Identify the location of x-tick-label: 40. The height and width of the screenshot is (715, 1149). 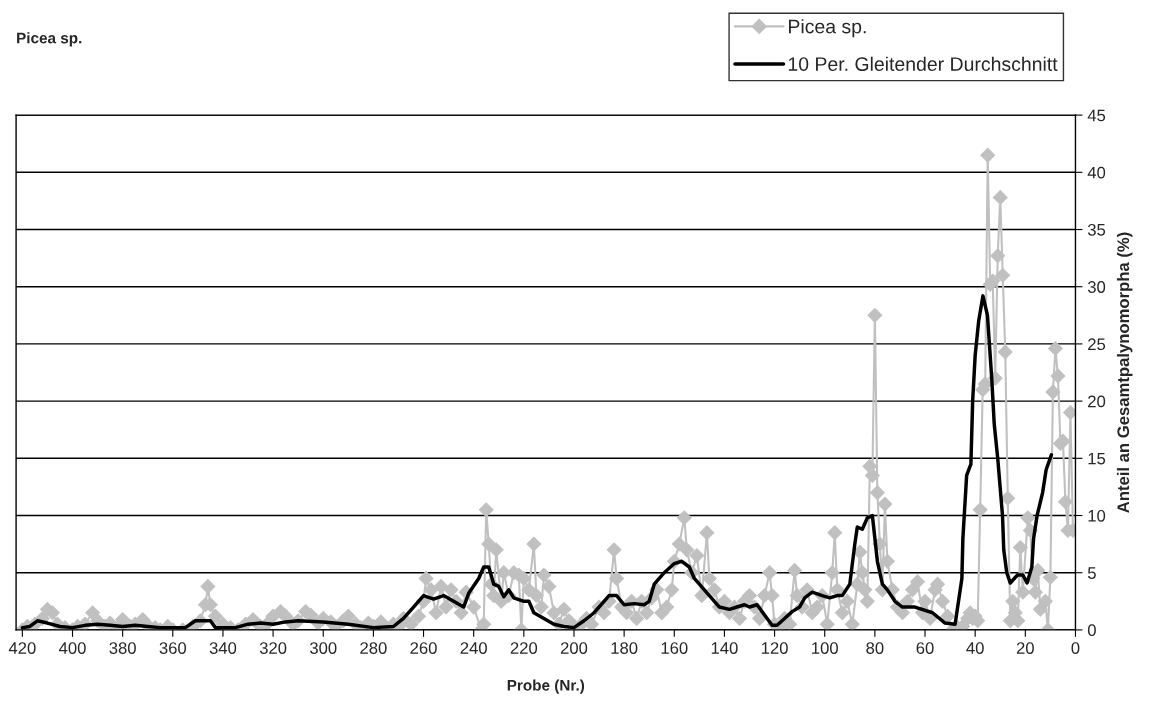
(975, 648).